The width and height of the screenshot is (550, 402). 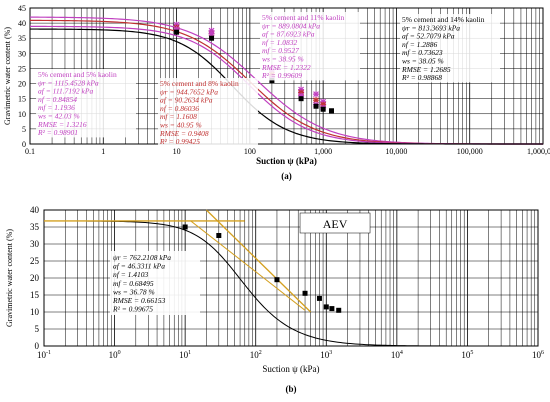 I want to click on legend-block-4-line: R² = 0.98868, so click(x=421, y=77).